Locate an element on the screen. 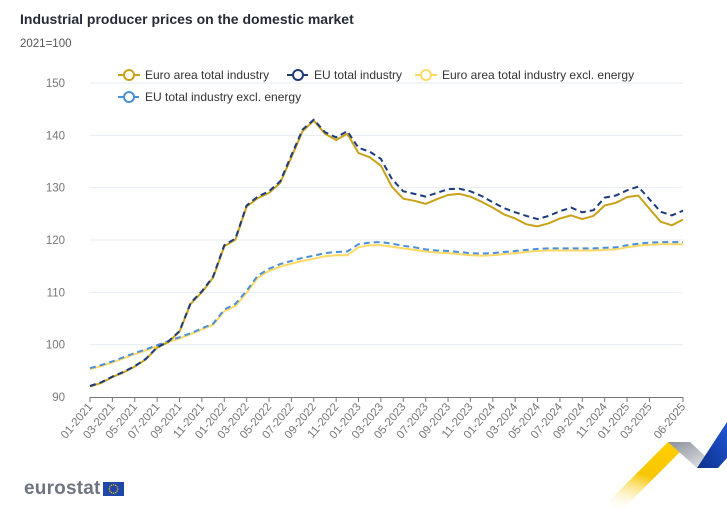 Image resolution: width=727 pixels, height=508 pixels. legend-label: EU total industry is located at coordinates (358, 75).